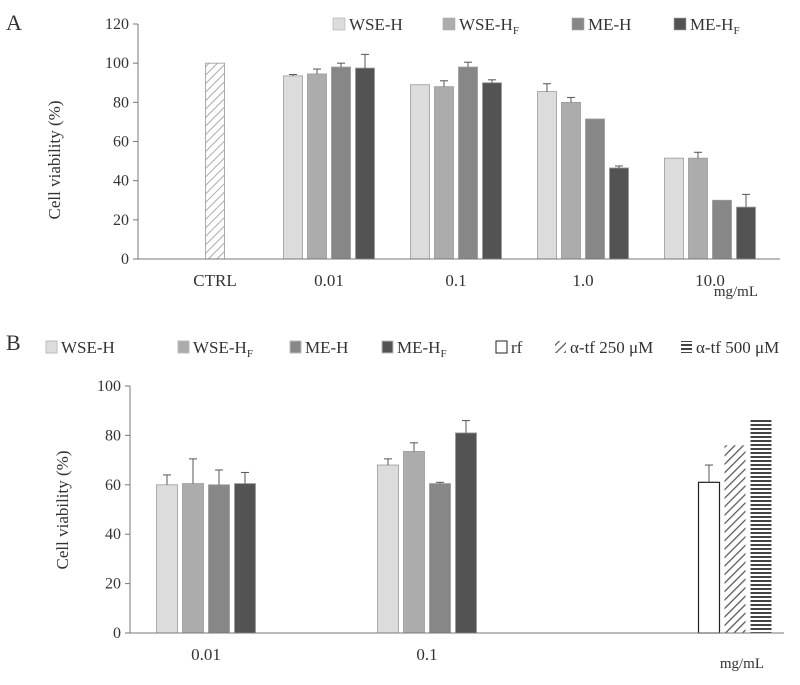 The width and height of the screenshot is (800, 685). What do you see at coordinates (54, 160) in the screenshot?
I see `panel-a-y-axis-label: Cell viability (%)` at bounding box center [54, 160].